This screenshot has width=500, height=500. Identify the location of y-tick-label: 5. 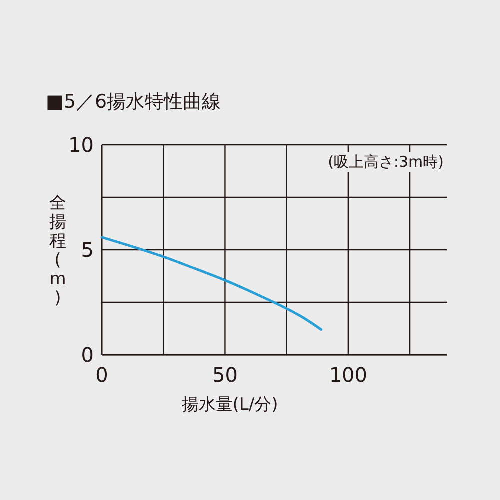
(87, 250).